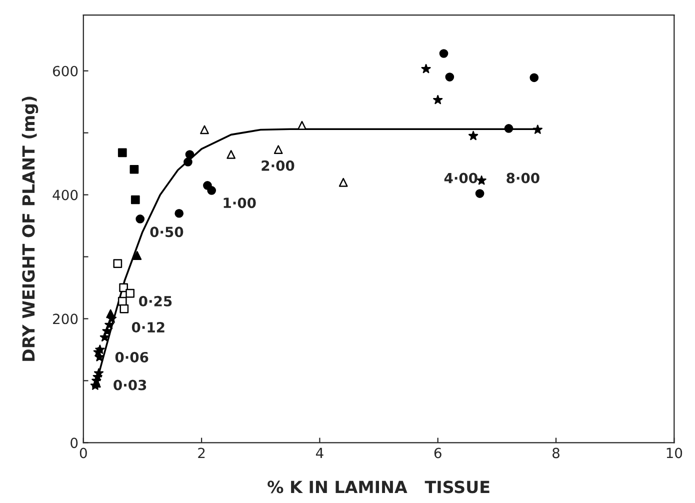  Describe the element at coordinates (240, 203) in the screenshot. I see `annotation: 1·00` at that location.